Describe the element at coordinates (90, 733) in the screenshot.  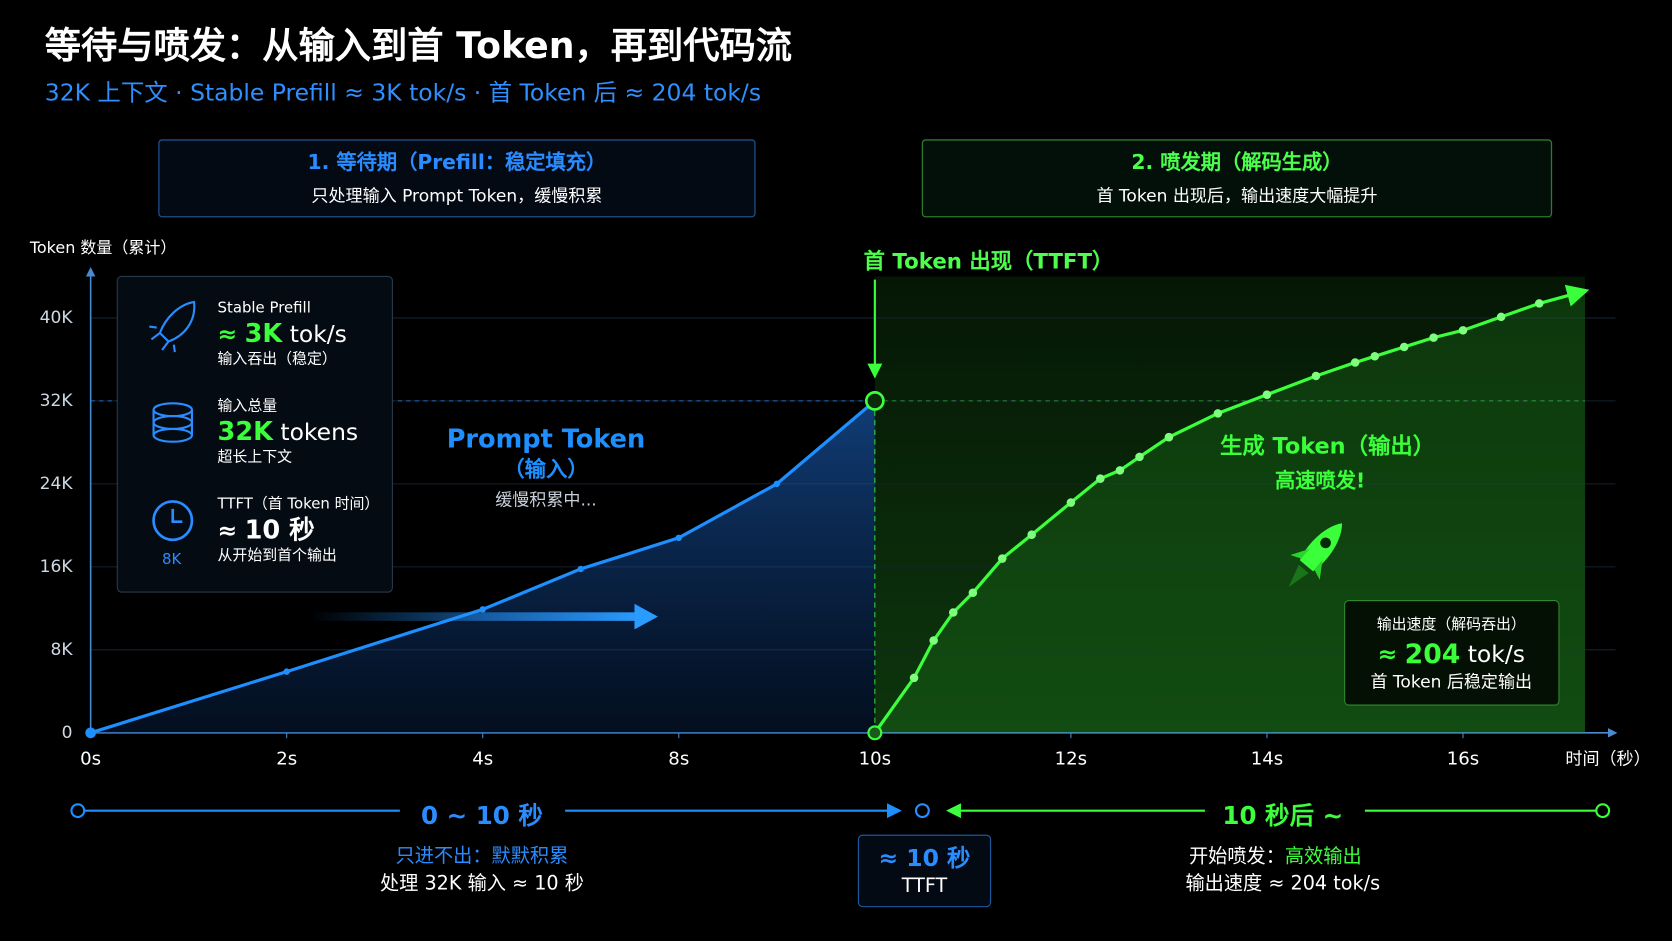
I see `origin-marker` at that location.